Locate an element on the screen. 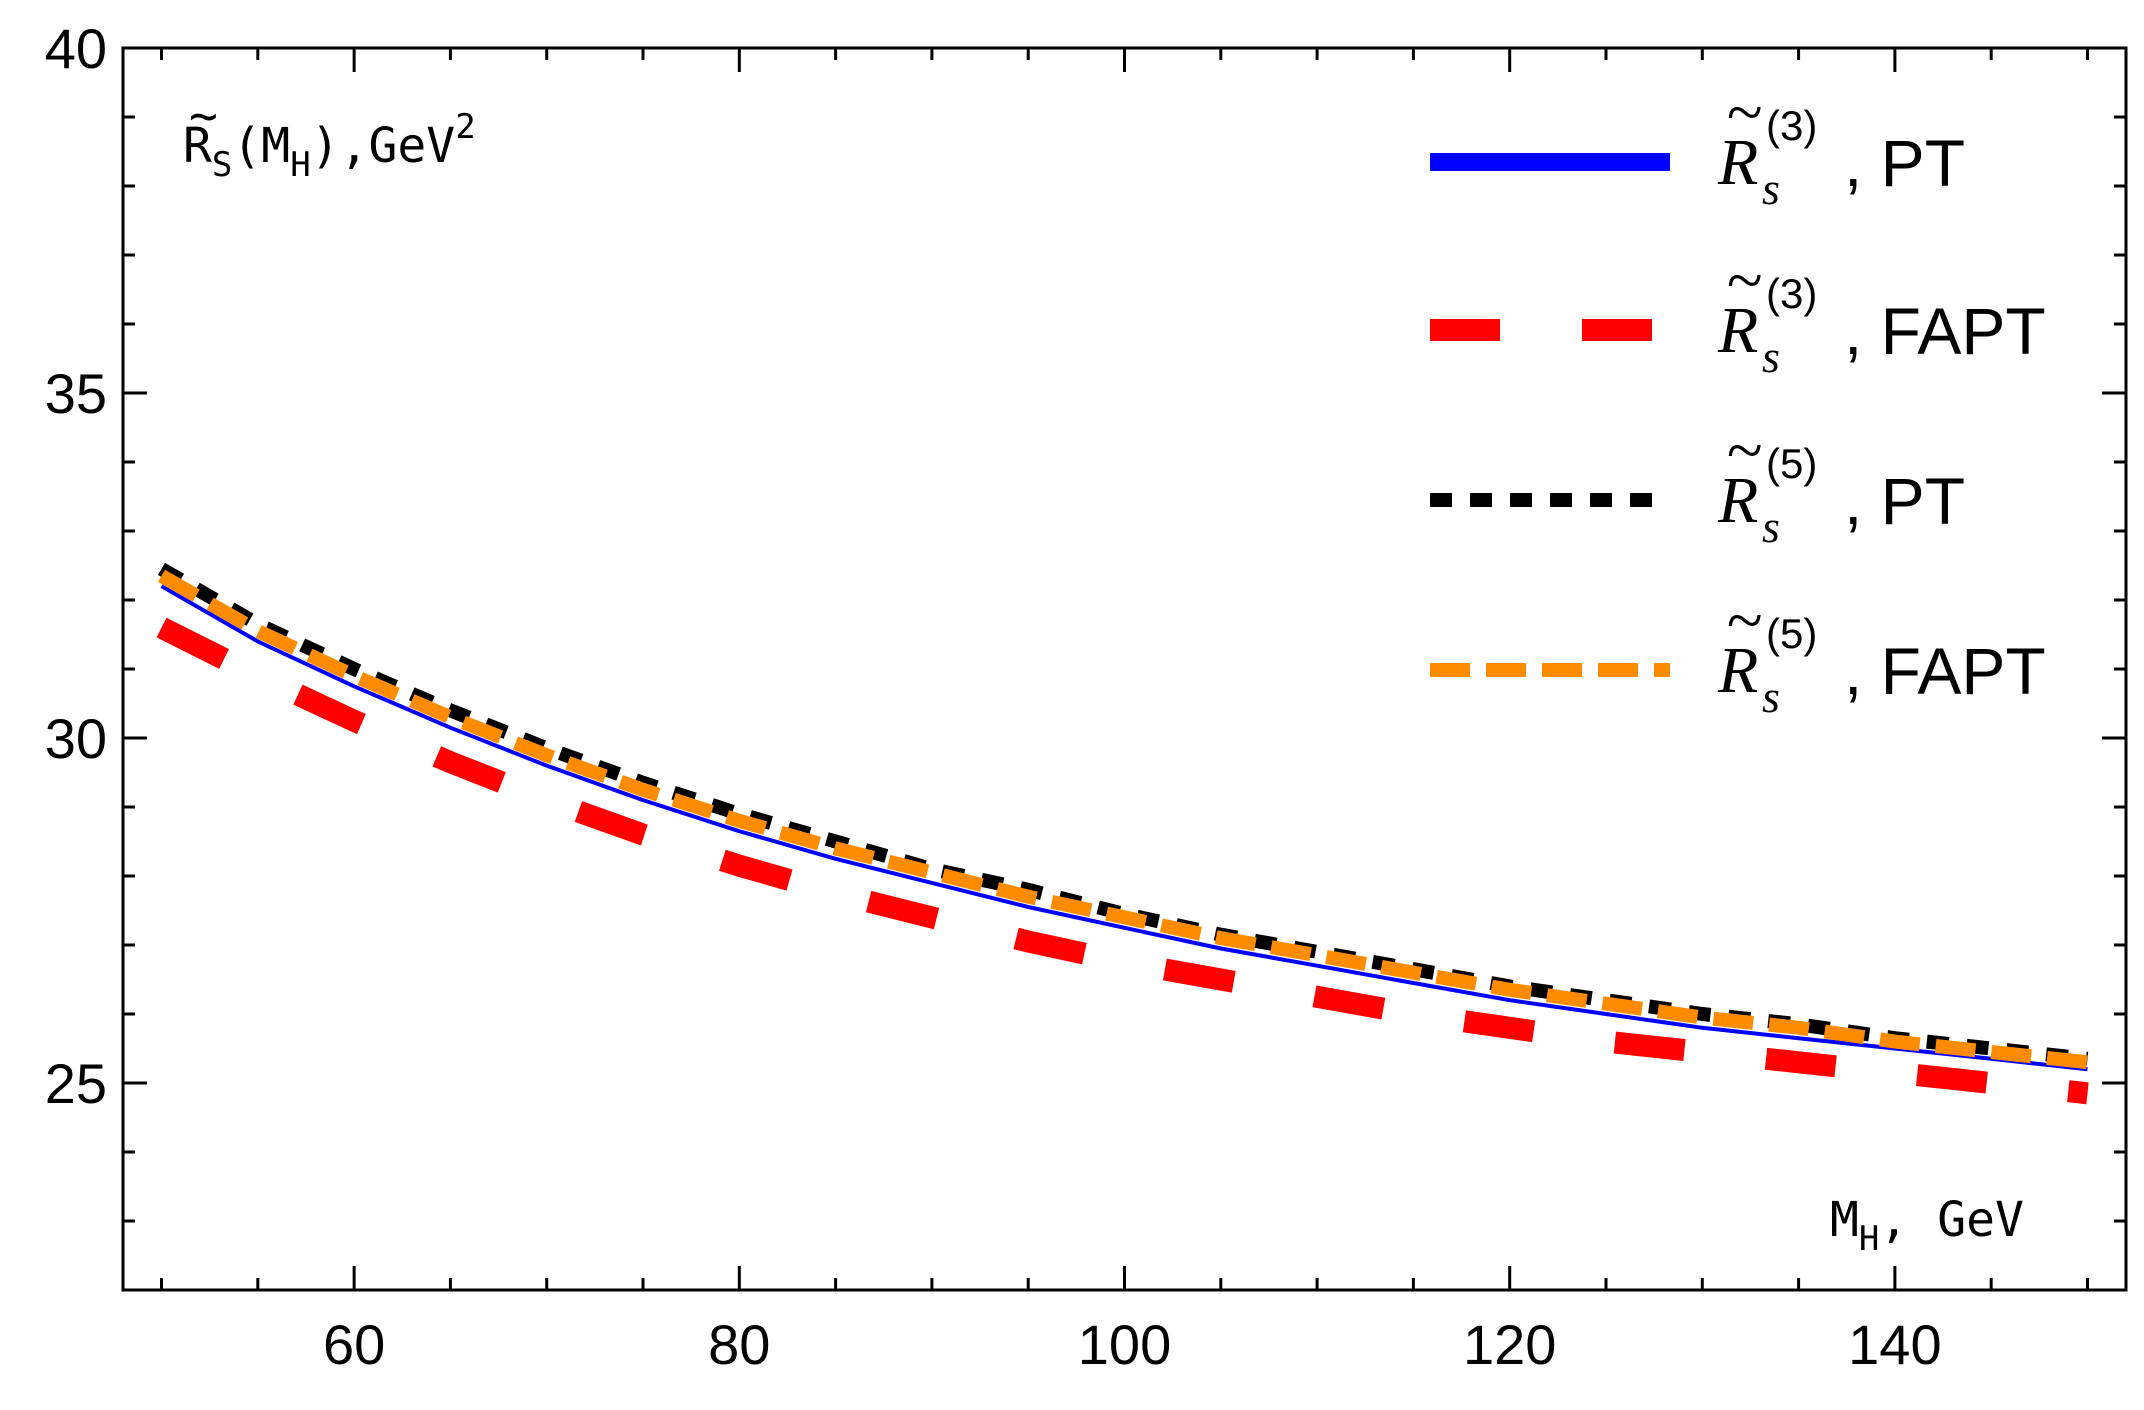 Image resolution: width=2144 pixels, height=1410 pixels. y-title-unit-sup: 2 is located at coordinates (465, 127).